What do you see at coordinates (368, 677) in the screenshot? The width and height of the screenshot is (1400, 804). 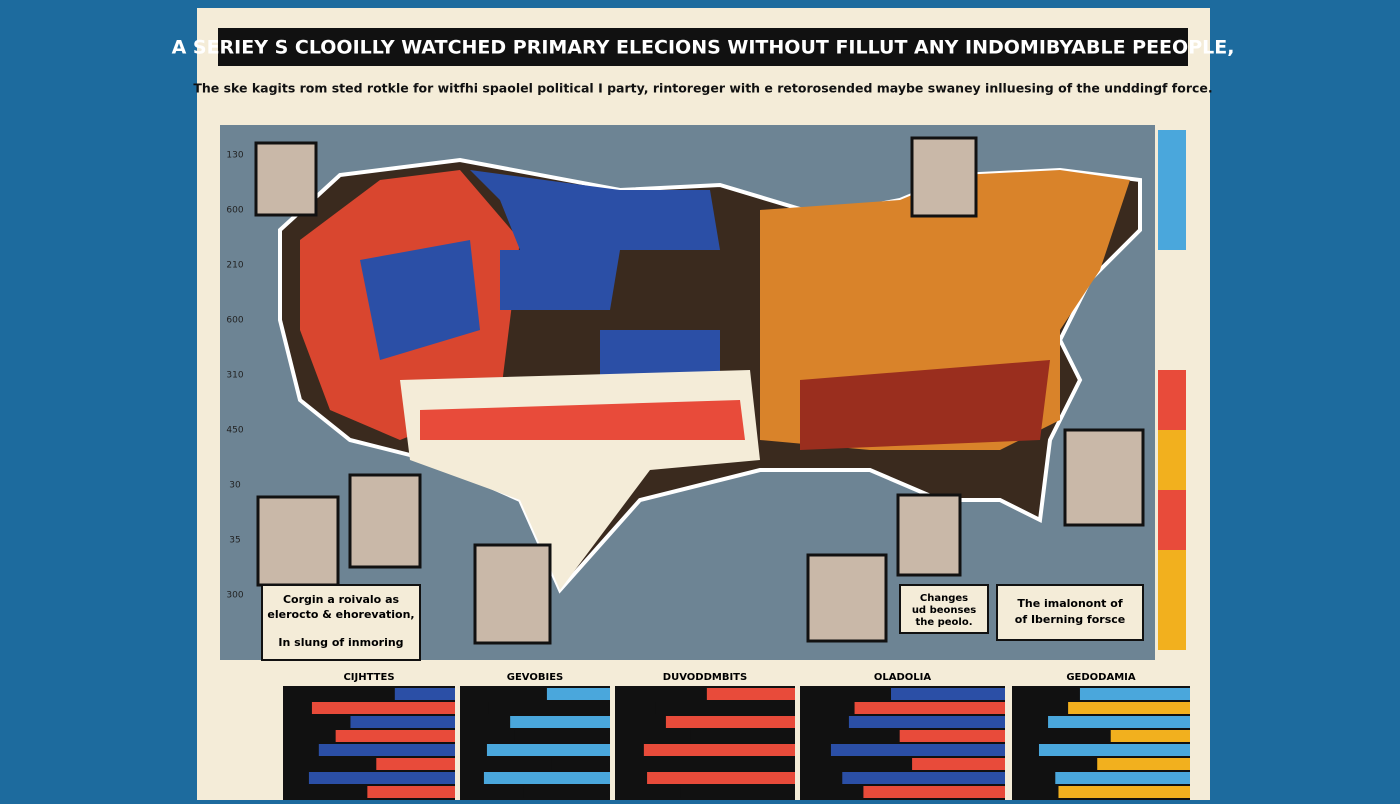 I see `panel-label: CIJHTTES` at bounding box center [368, 677].